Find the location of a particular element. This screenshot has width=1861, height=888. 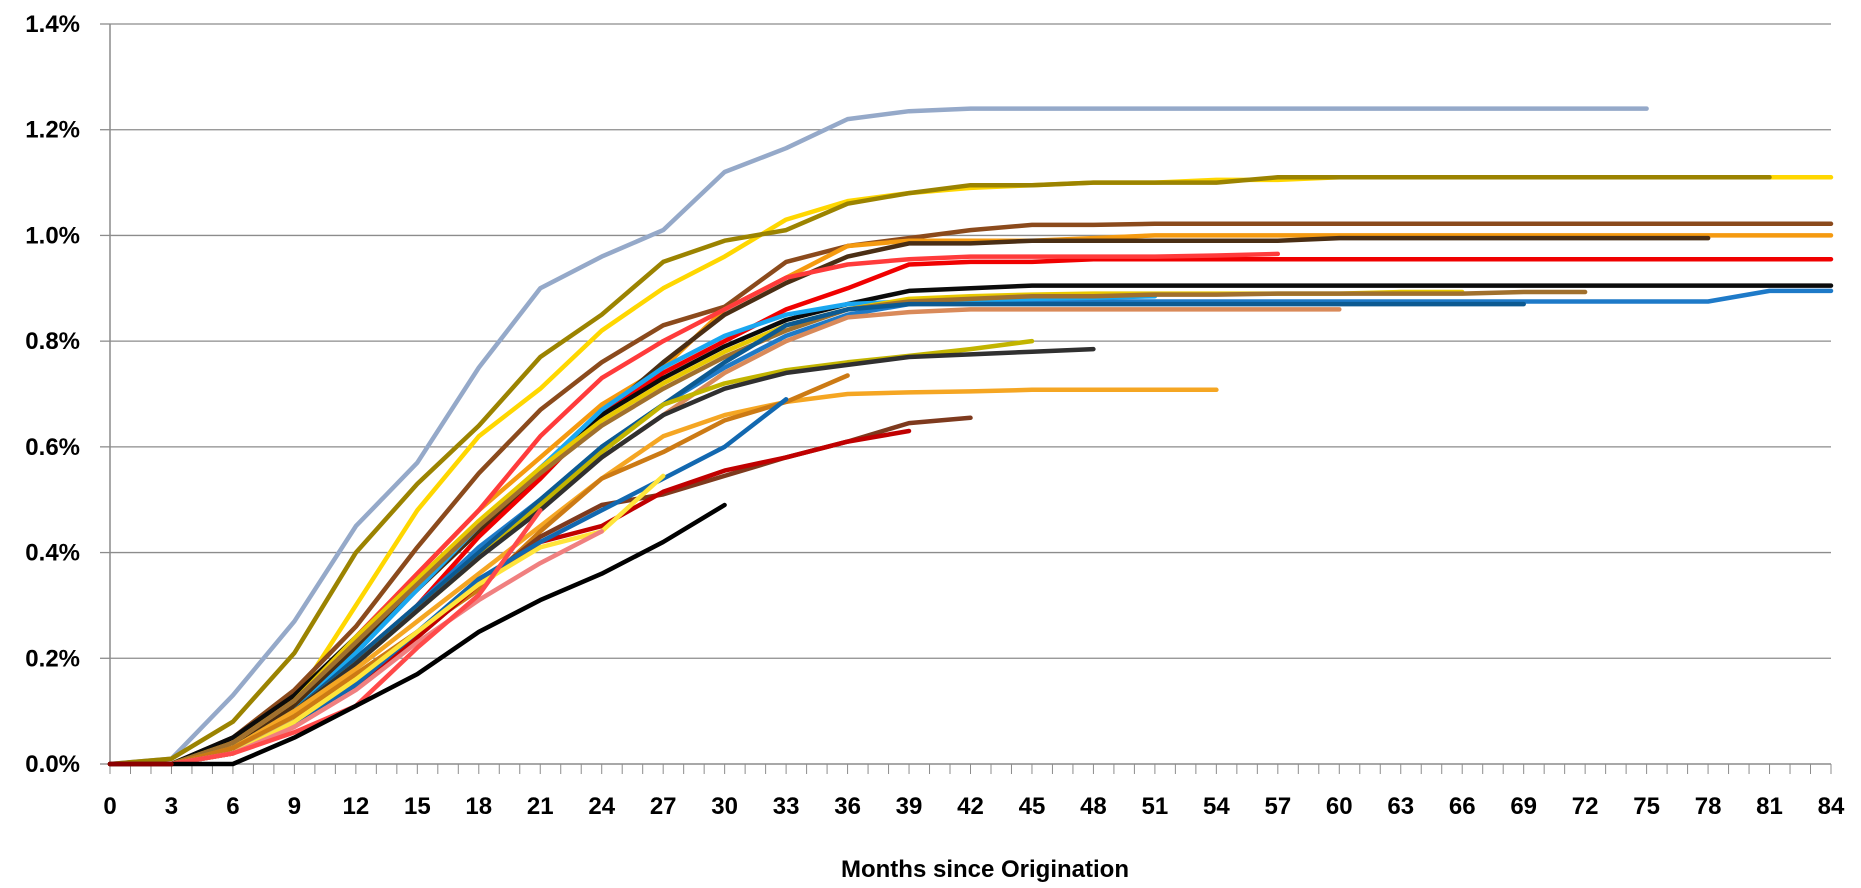

x-tick-label: 51 is located at coordinates (1155, 806).